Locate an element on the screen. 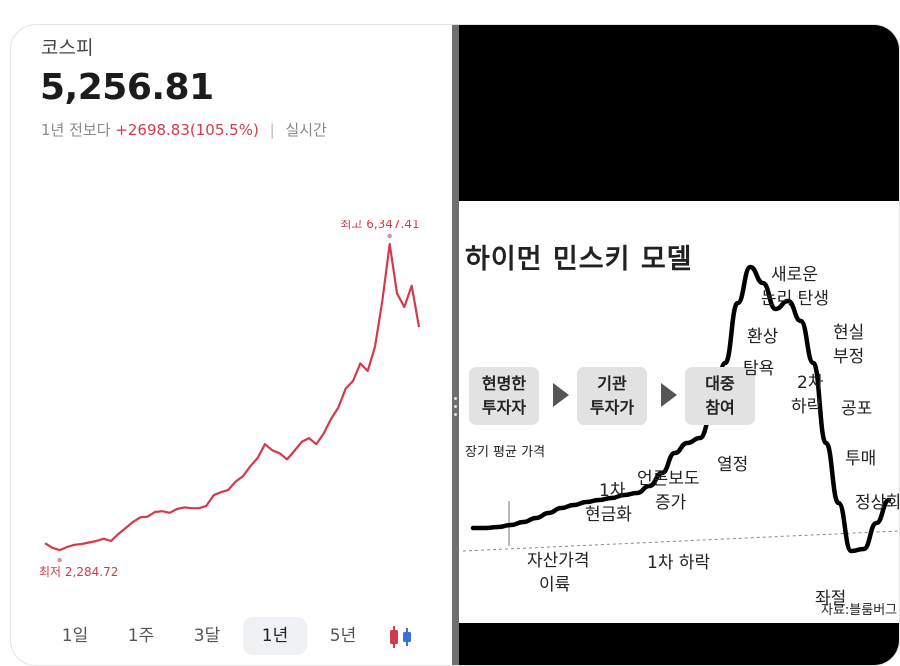  label-takeoff: 이륙 is located at coordinates (555, 585).